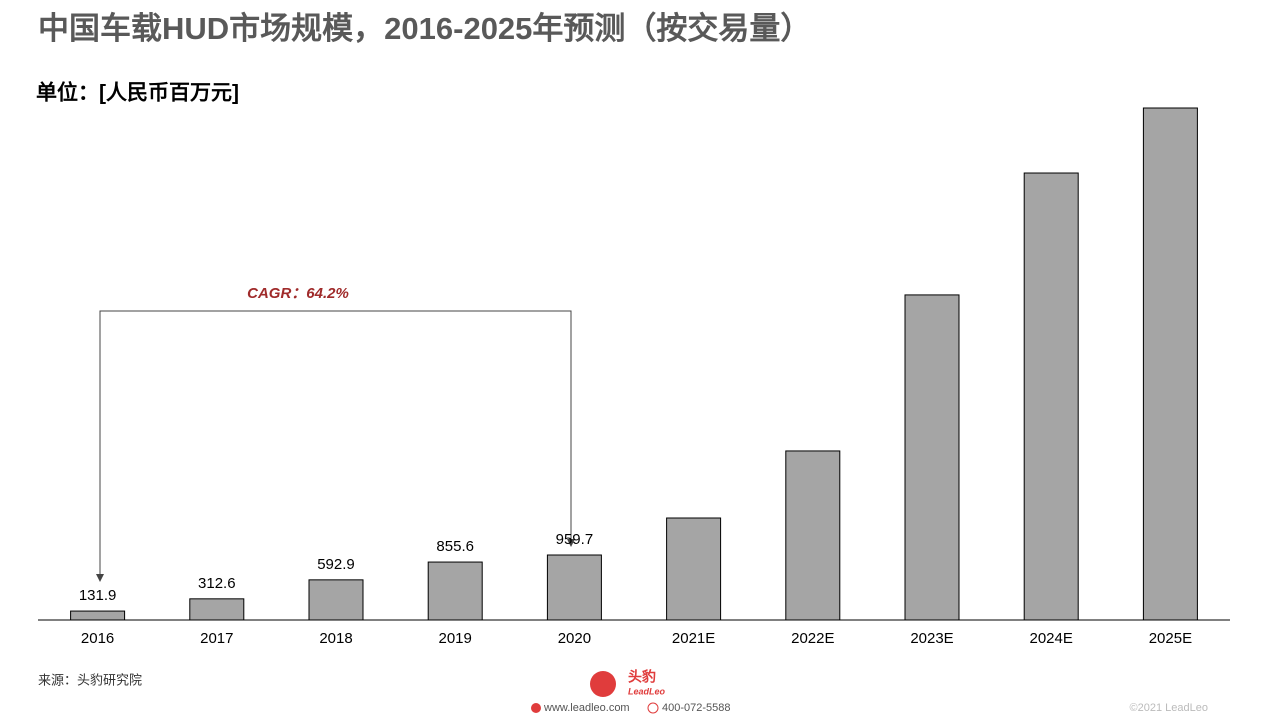 Image resolution: width=1280 pixels, height=720 pixels. Describe the element at coordinates (97, 638) in the screenshot. I see `x-tick-label: 2016` at that location.